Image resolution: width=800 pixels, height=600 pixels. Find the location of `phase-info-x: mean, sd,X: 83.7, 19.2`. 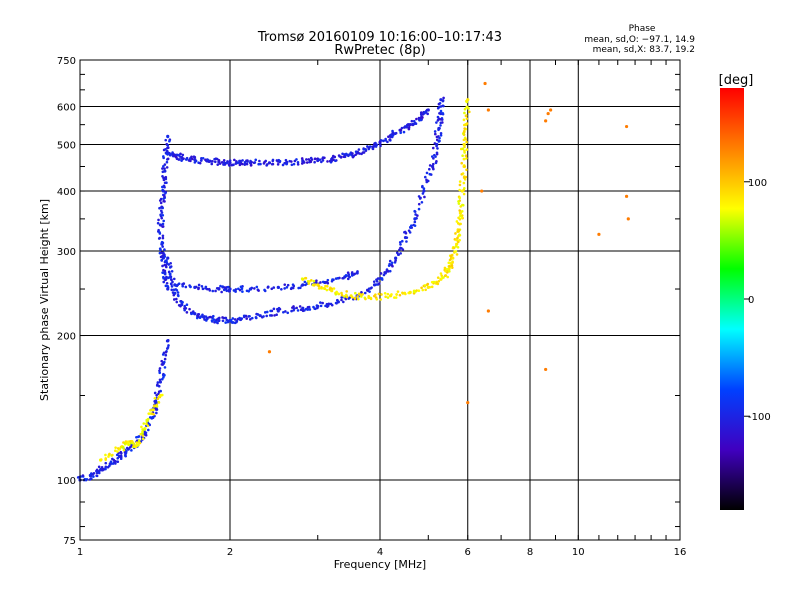

phase-info-x: mean, sd,X: 83.7, 19.2 is located at coordinates (644, 50).